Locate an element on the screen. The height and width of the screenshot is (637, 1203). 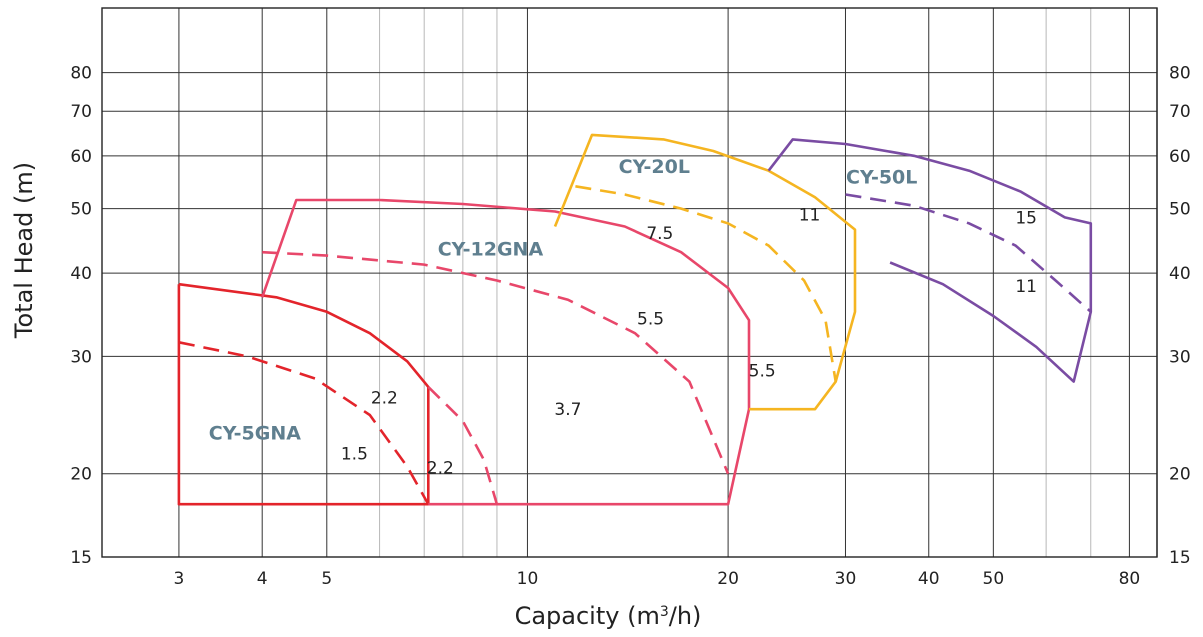
x-axis-title-text: Capacity (m is located at coordinates (587, 616).